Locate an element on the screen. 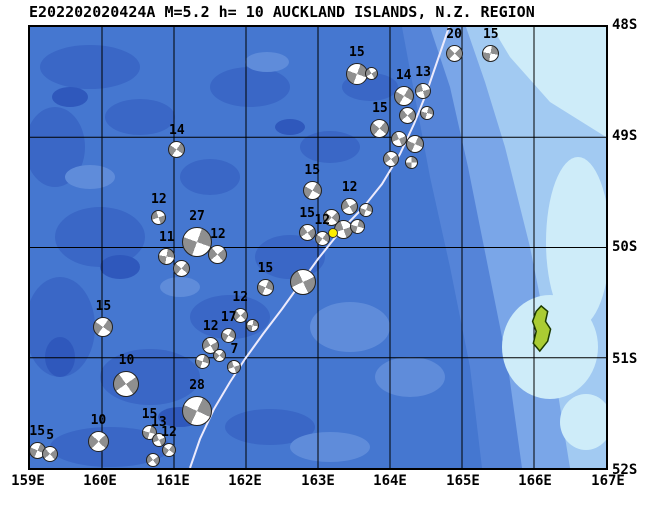  depth-label: 7 is located at coordinates (234, 349).